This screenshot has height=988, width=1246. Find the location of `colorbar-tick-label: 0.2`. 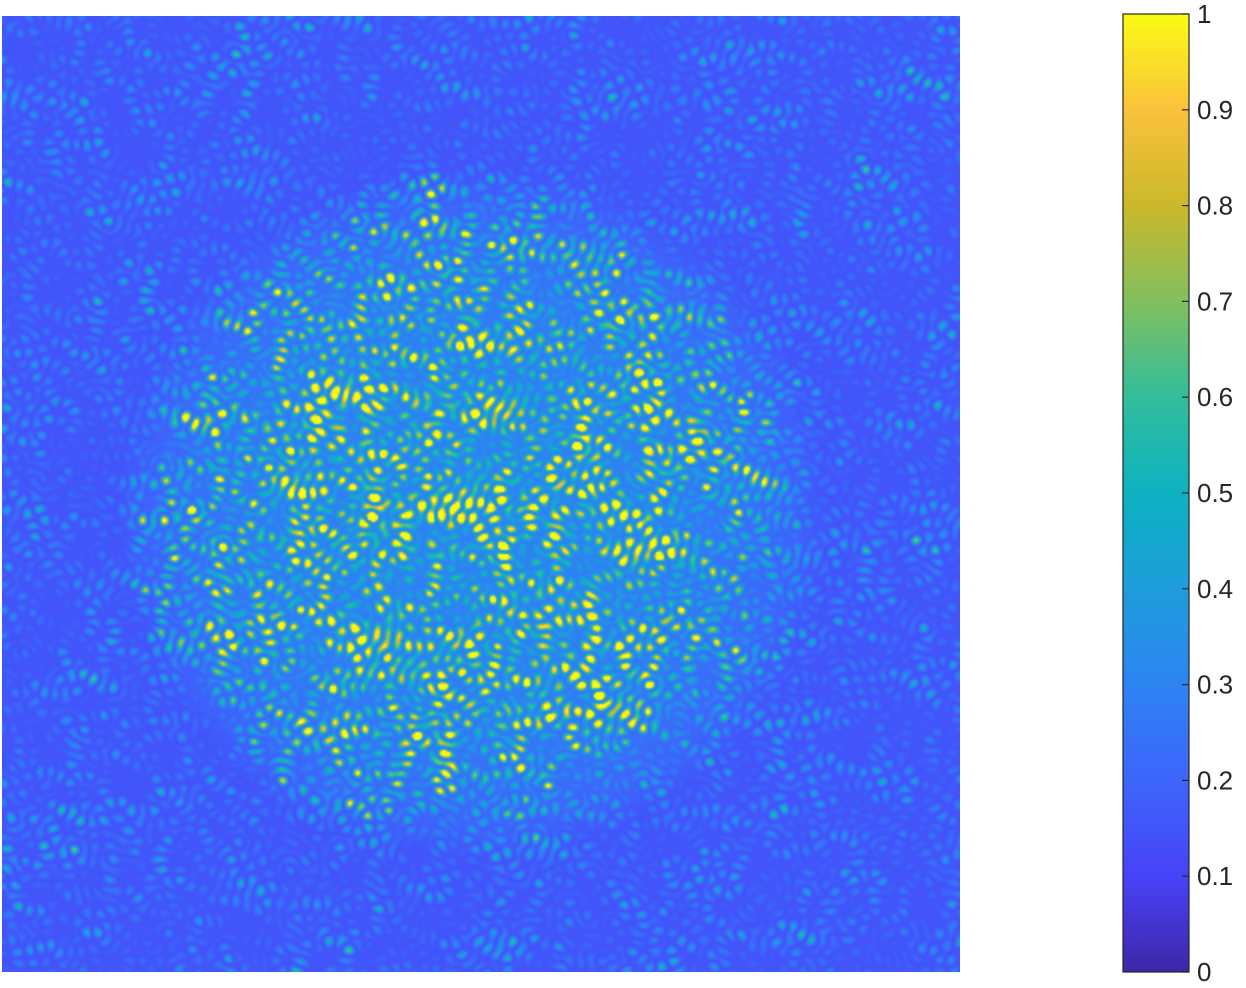

colorbar-tick-label: 0.2 is located at coordinates (1215, 780).